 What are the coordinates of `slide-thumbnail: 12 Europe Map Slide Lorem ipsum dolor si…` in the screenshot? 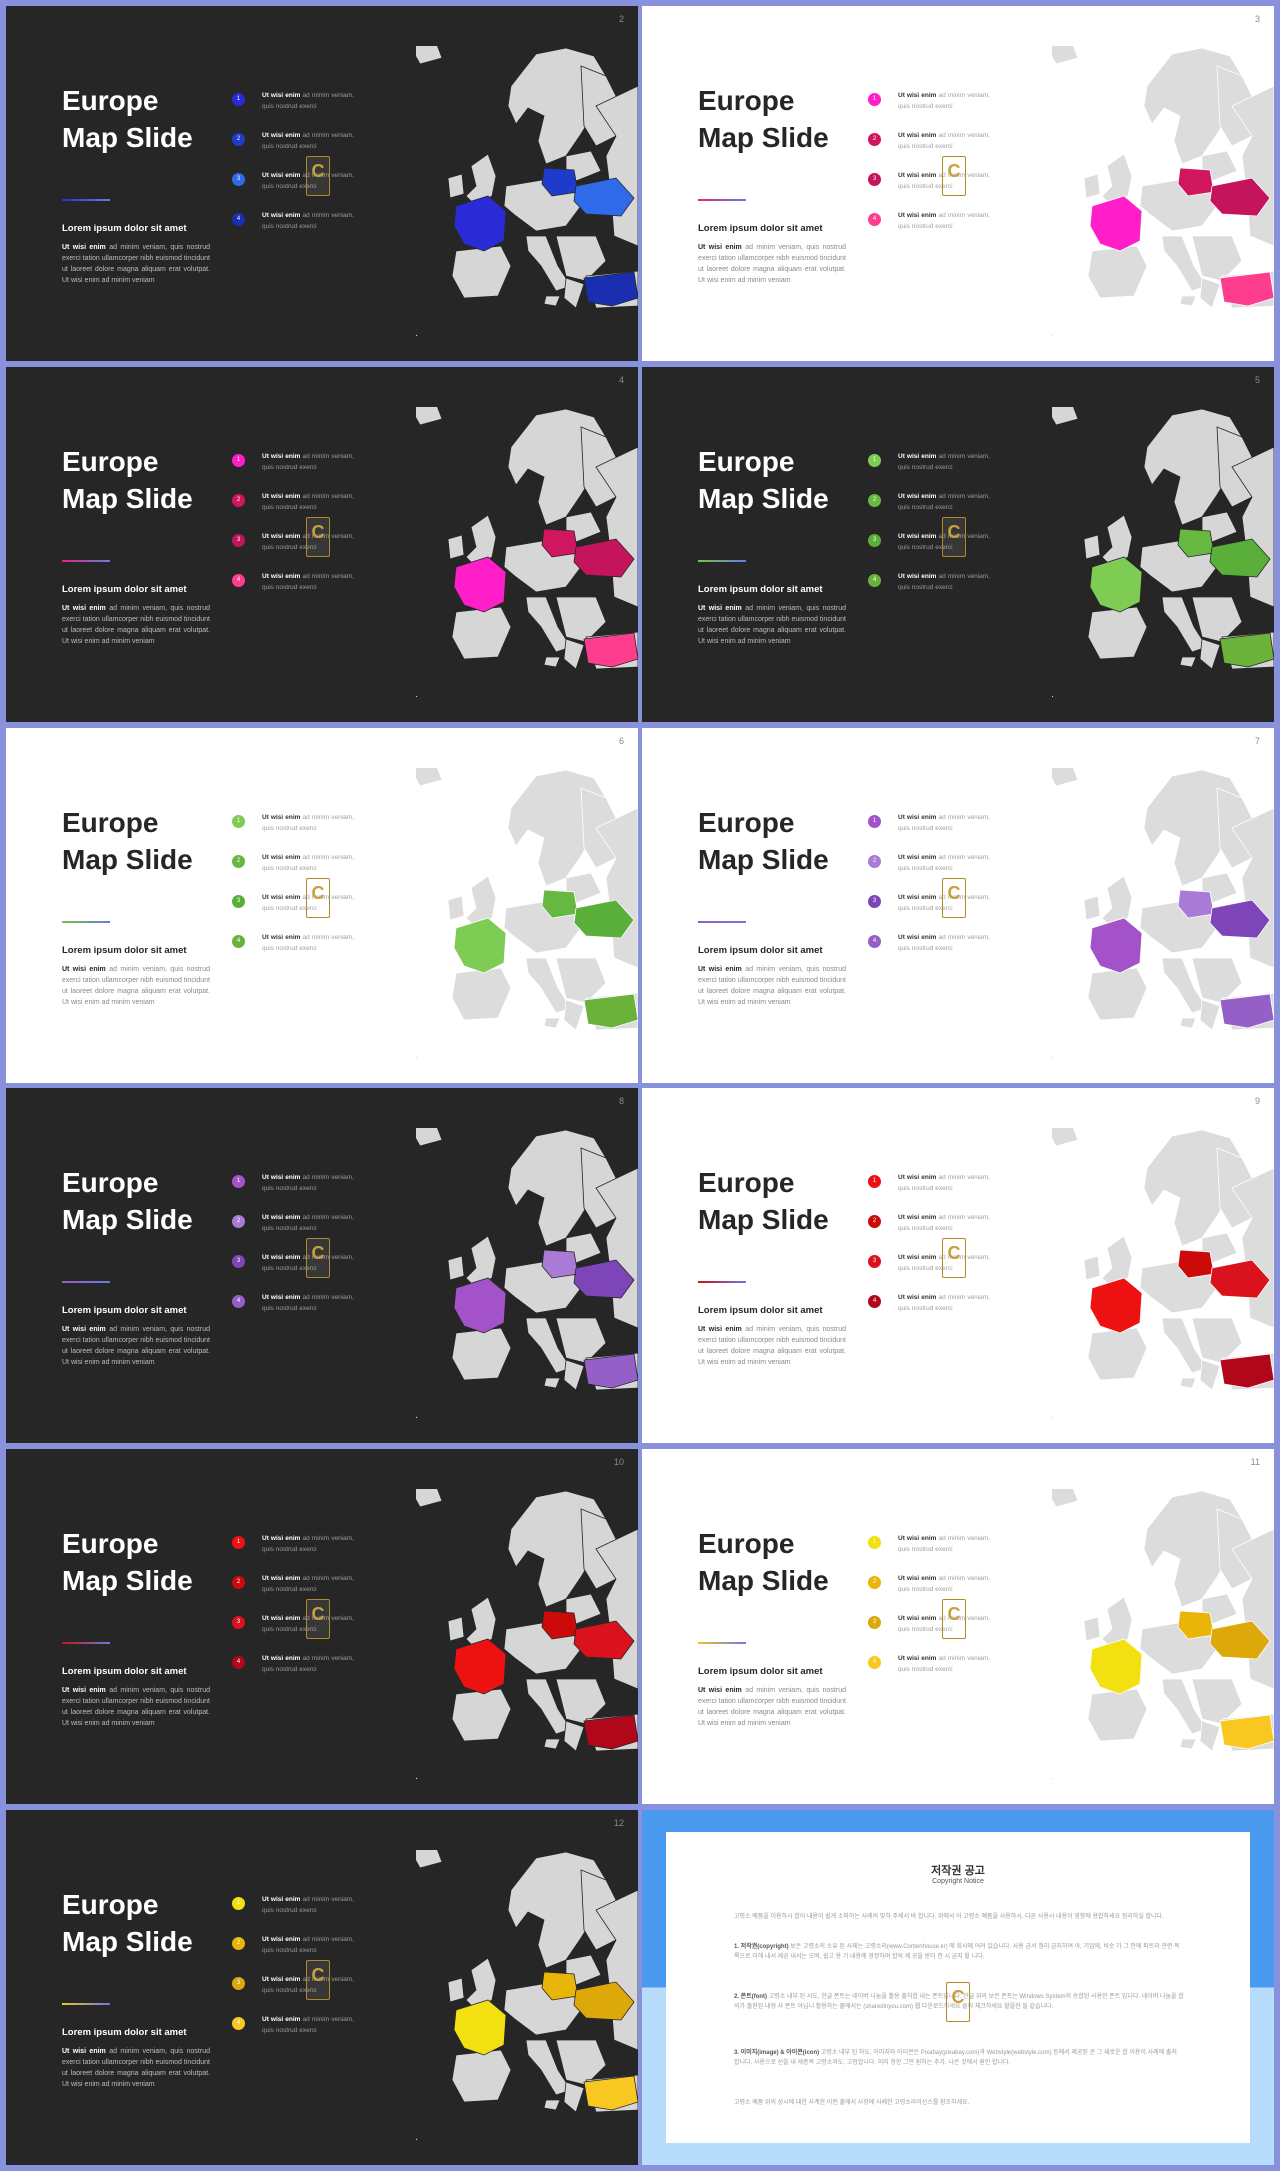 It's located at (322, 1987).